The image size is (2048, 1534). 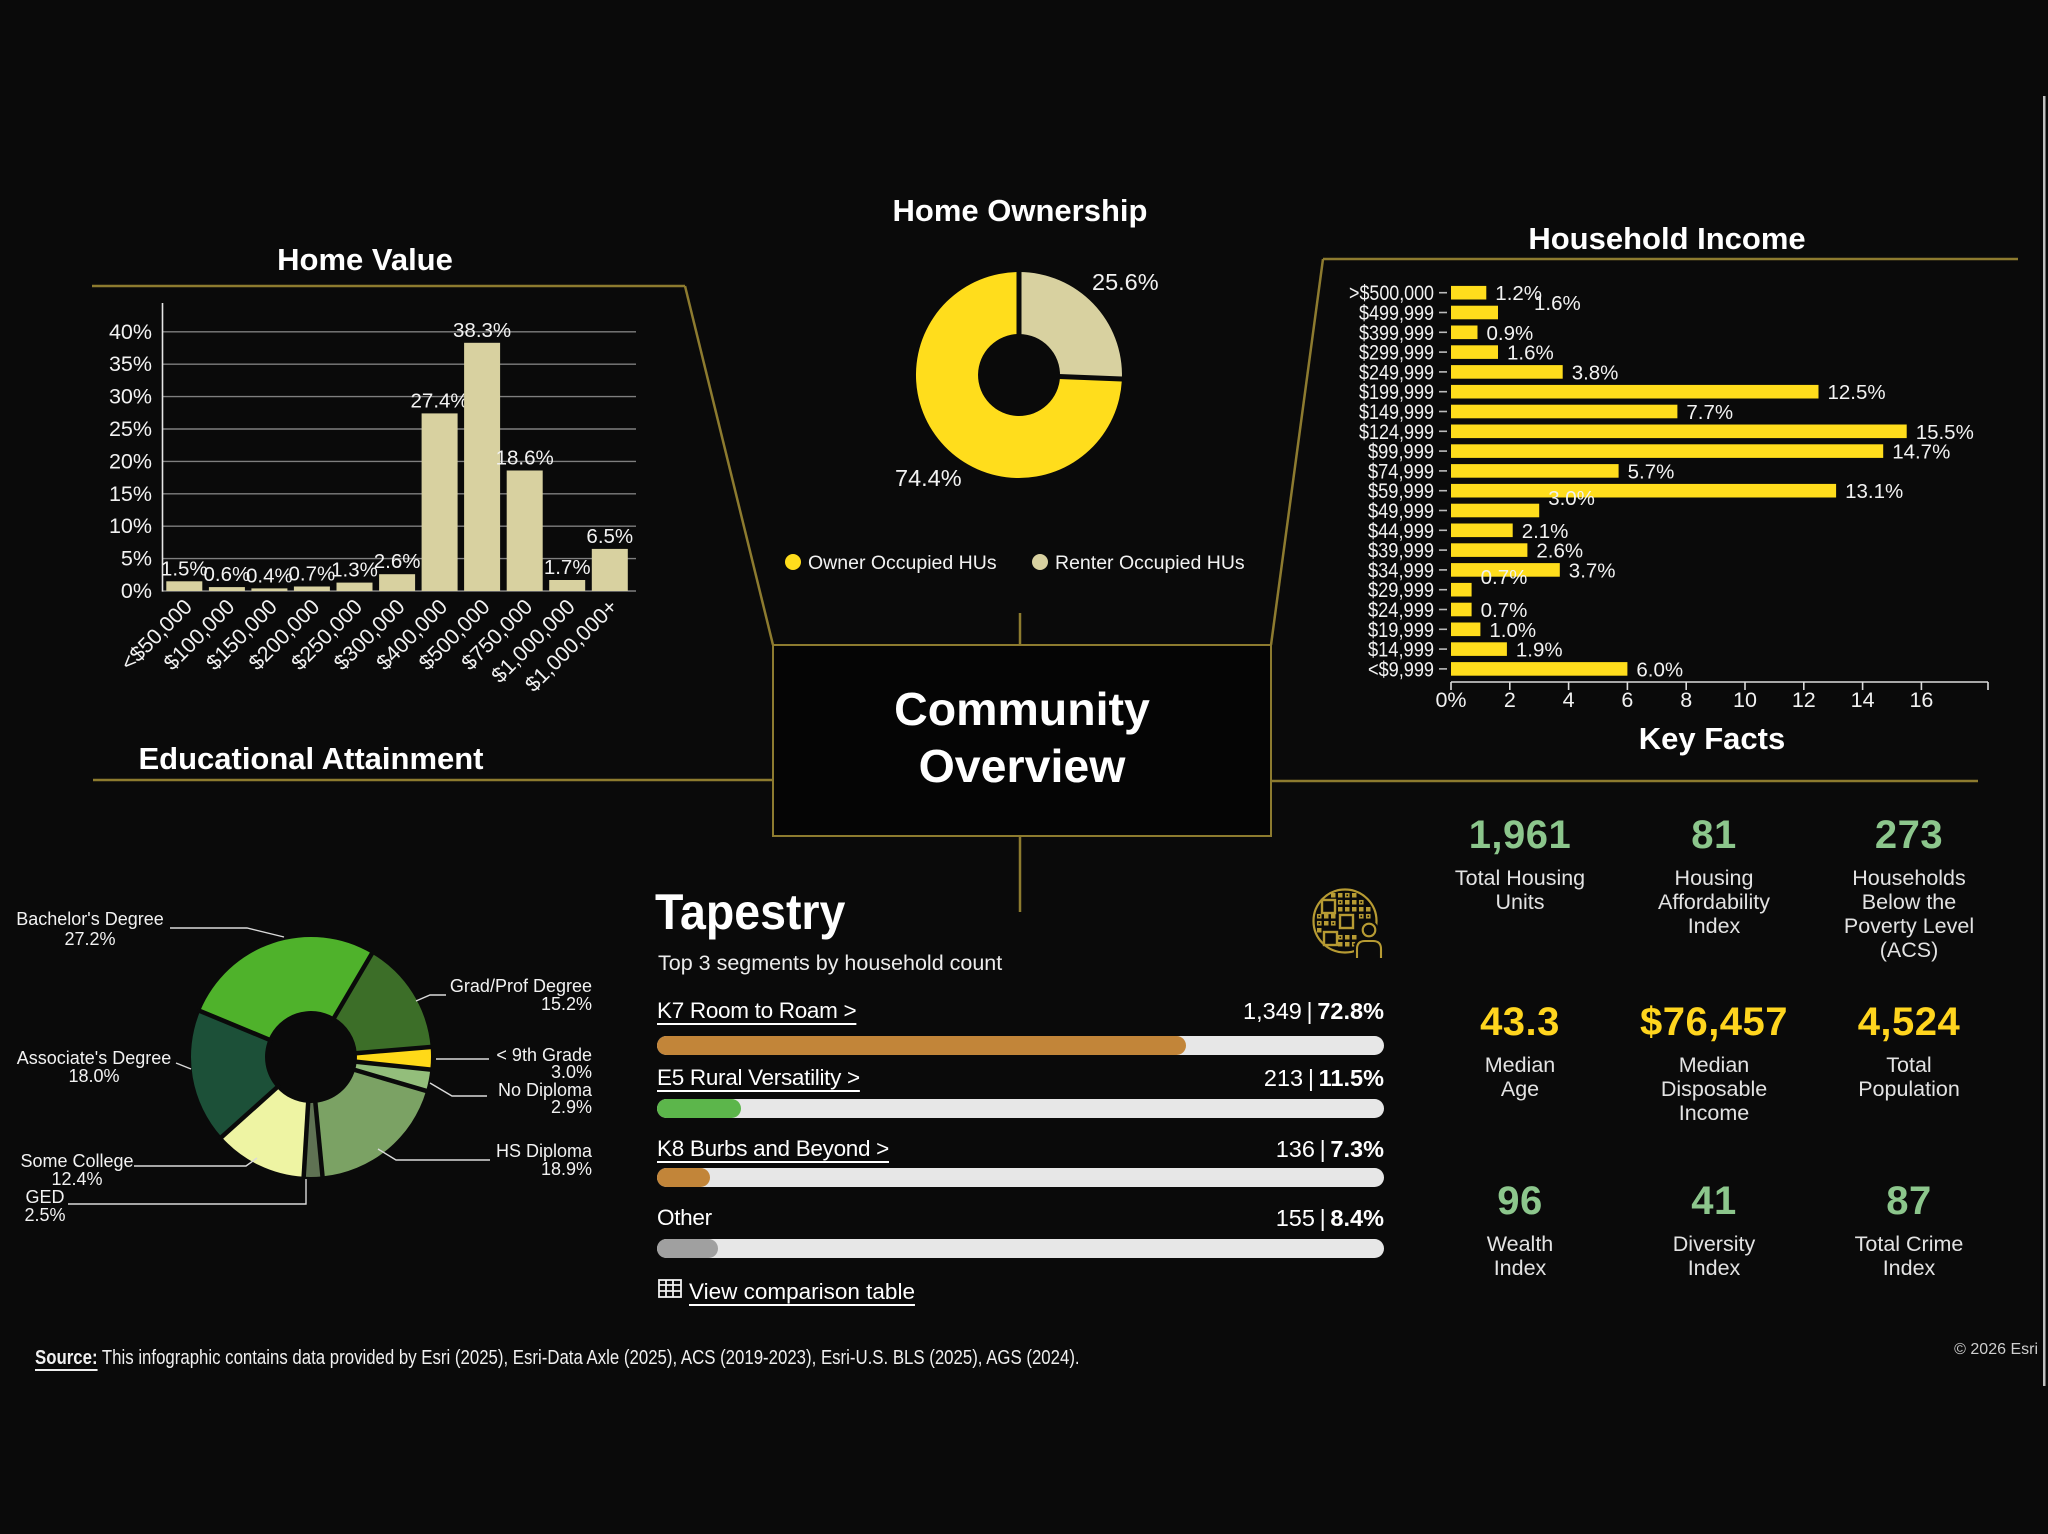 What do you see at coordinates (1401, 531) in the screenshot?
I see `svg-text: $44,999` at bounding box center [1401, 531].